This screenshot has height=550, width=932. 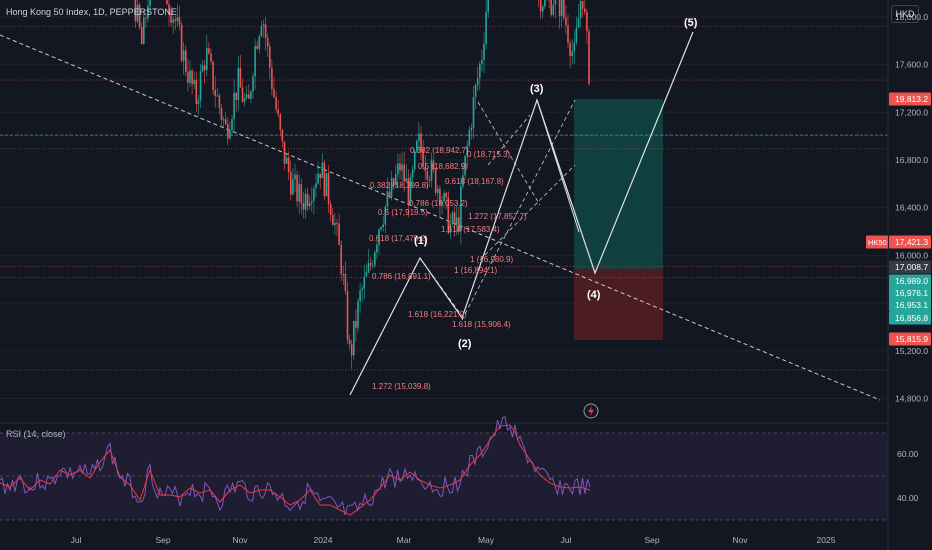 What do you see at coordinates (76, 540) in the screenshot?
I see `x-tick-label: Jul` at bounding box center [76, 540].